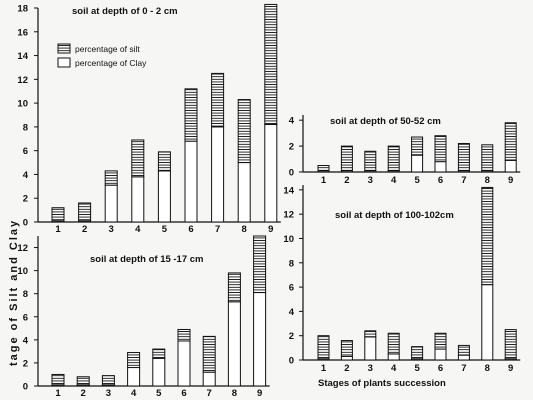 The image size is (533, 400). I want to click on legend-swatch-clay, so click(64, 62).